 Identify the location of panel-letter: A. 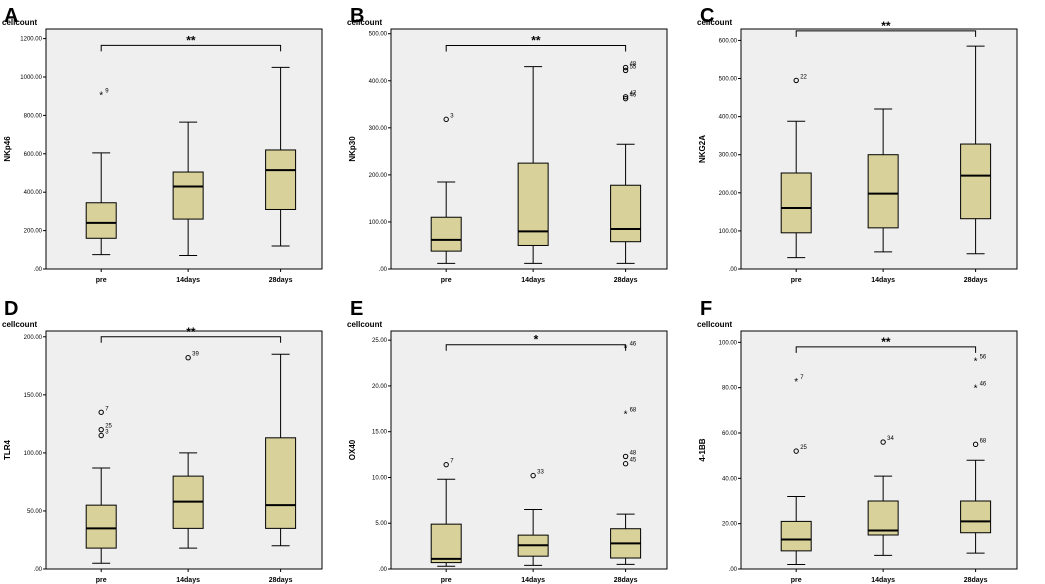
(11, 16).